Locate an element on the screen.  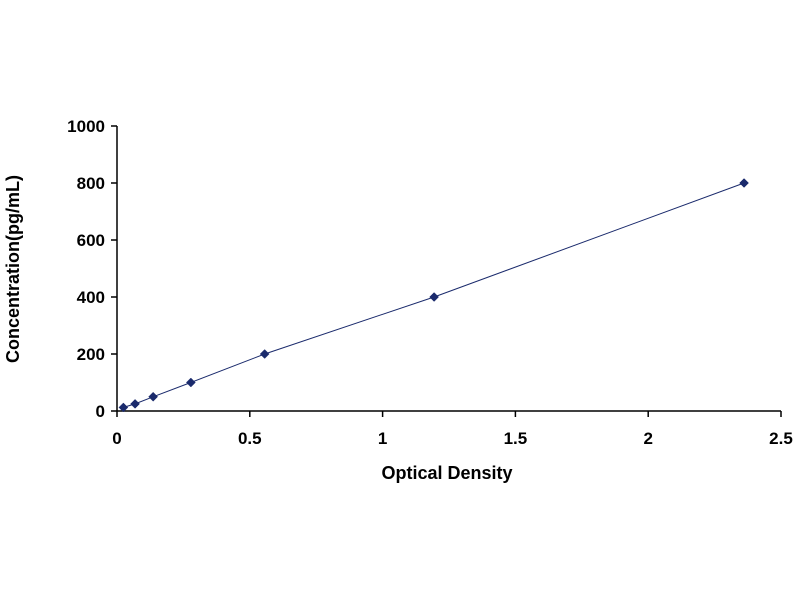
x-tick-label: 0.5 is located at coordinates (250, 438).